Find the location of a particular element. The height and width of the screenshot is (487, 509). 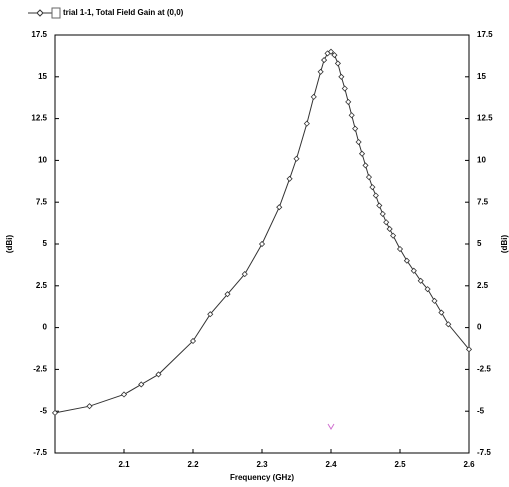

y-tick-label: -2.5 is located at coordinates (40, 369).